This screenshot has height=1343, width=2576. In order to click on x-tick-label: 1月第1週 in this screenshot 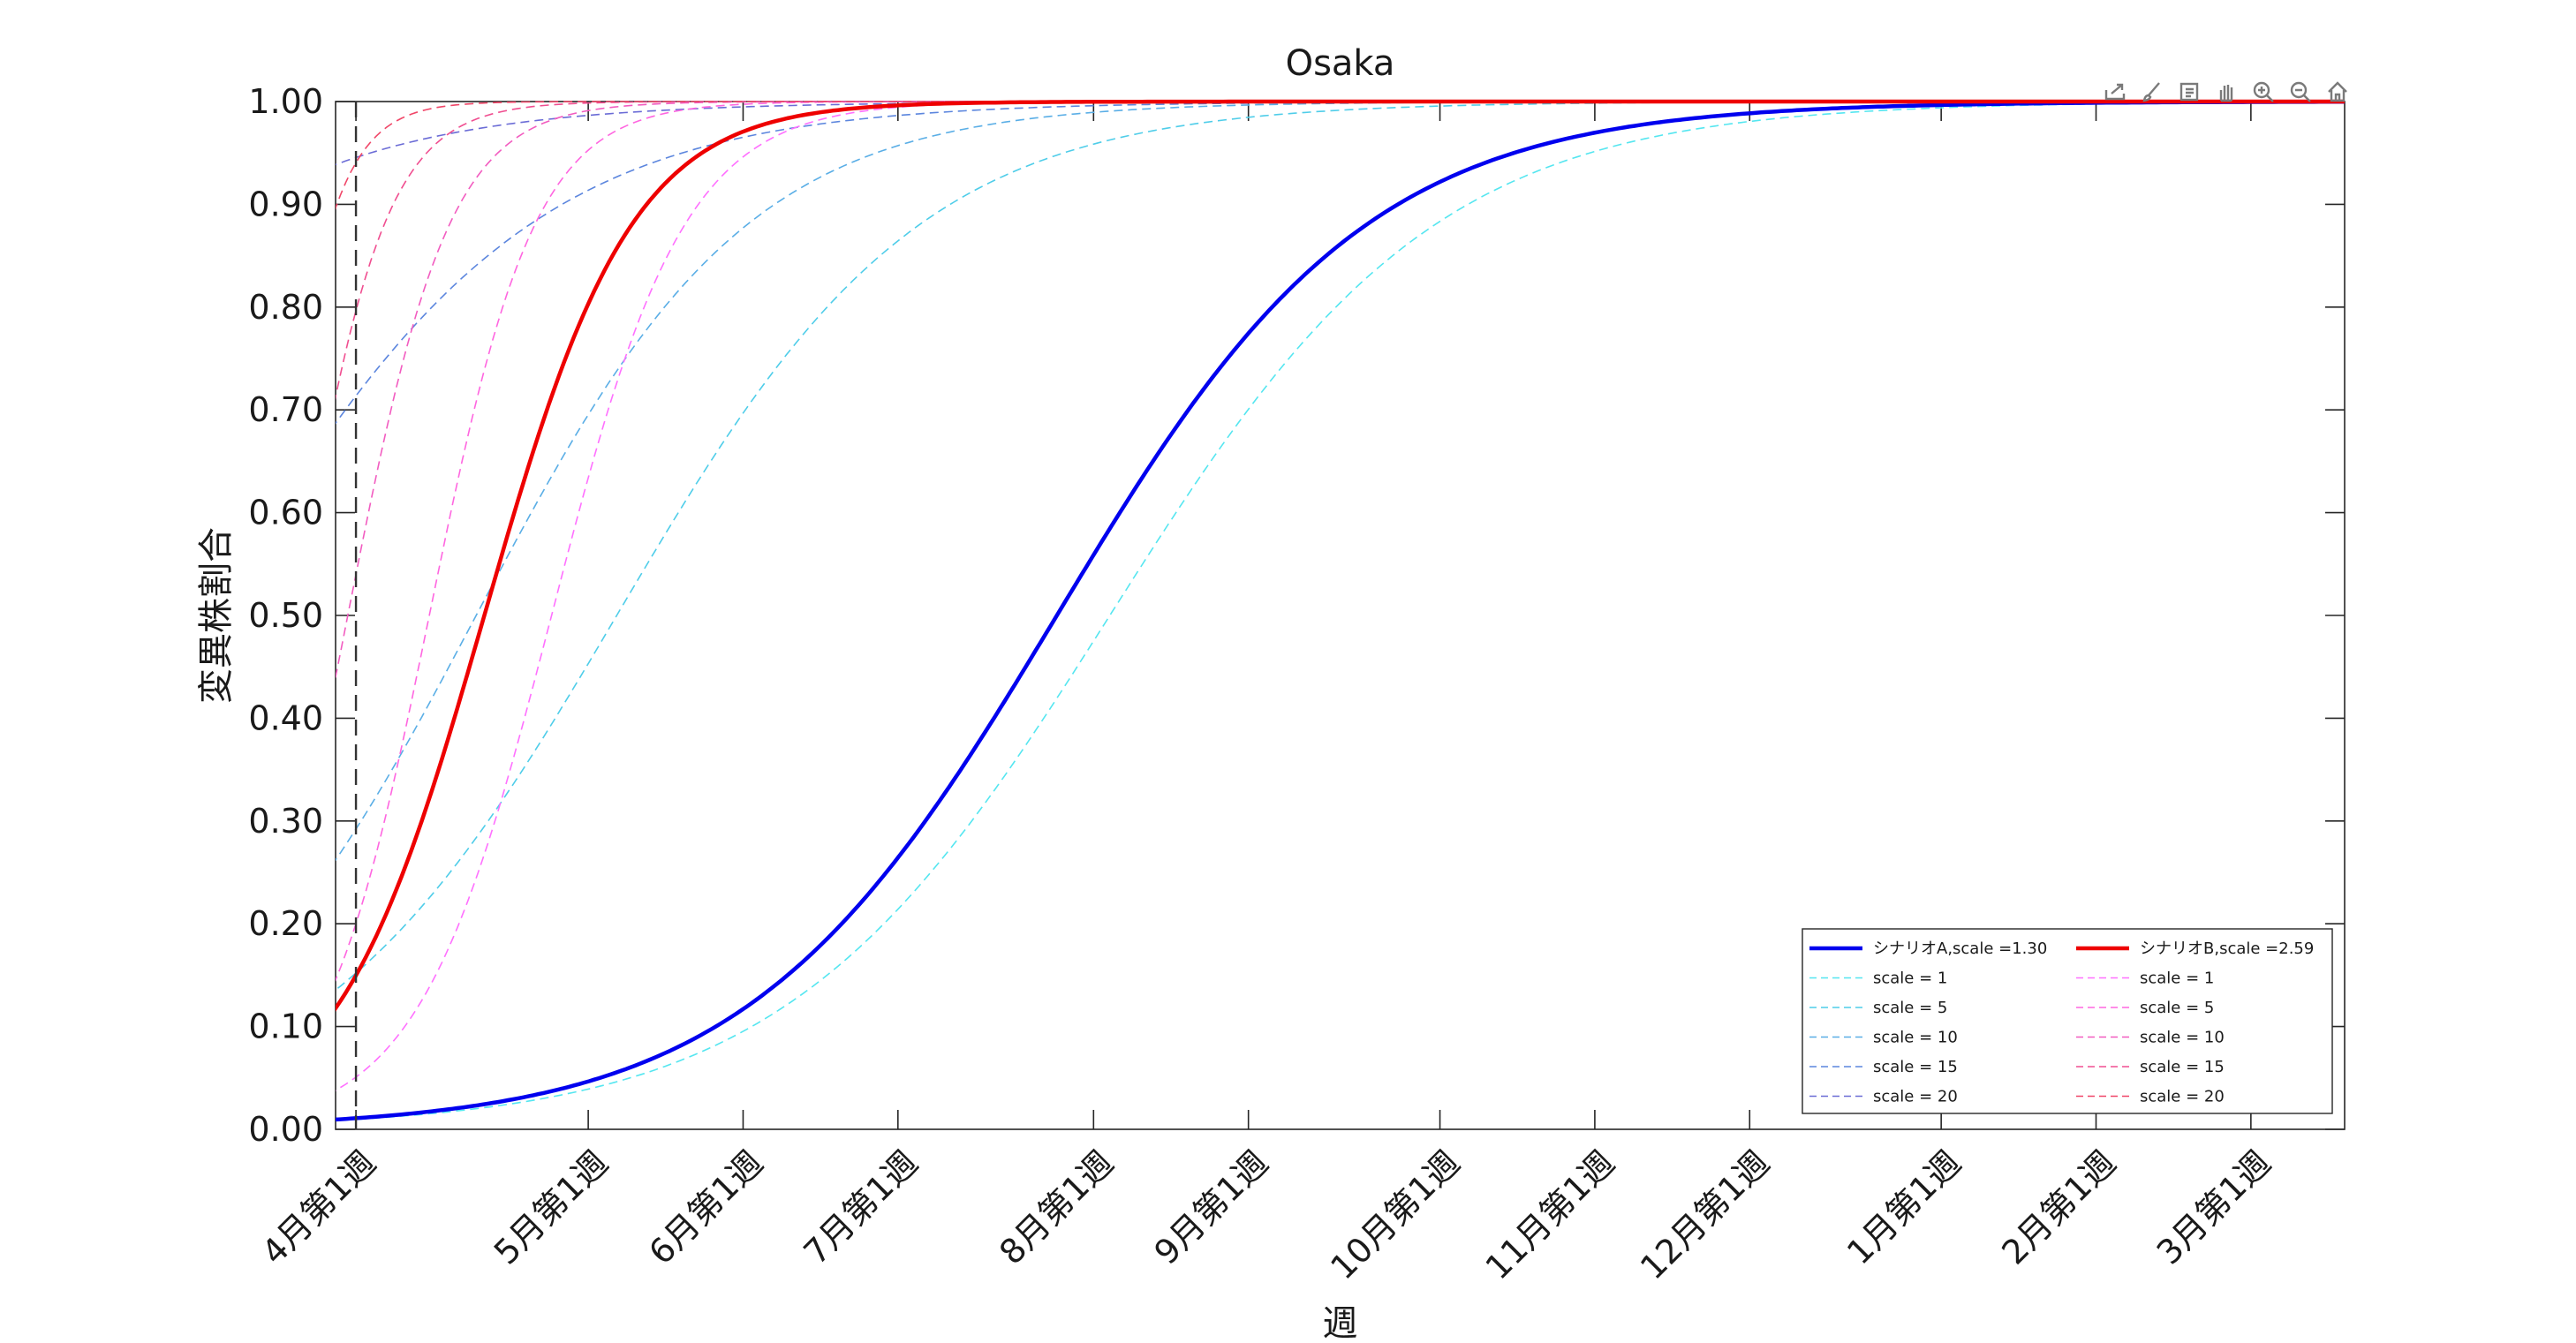, I will do `click(1903, 1207)`.